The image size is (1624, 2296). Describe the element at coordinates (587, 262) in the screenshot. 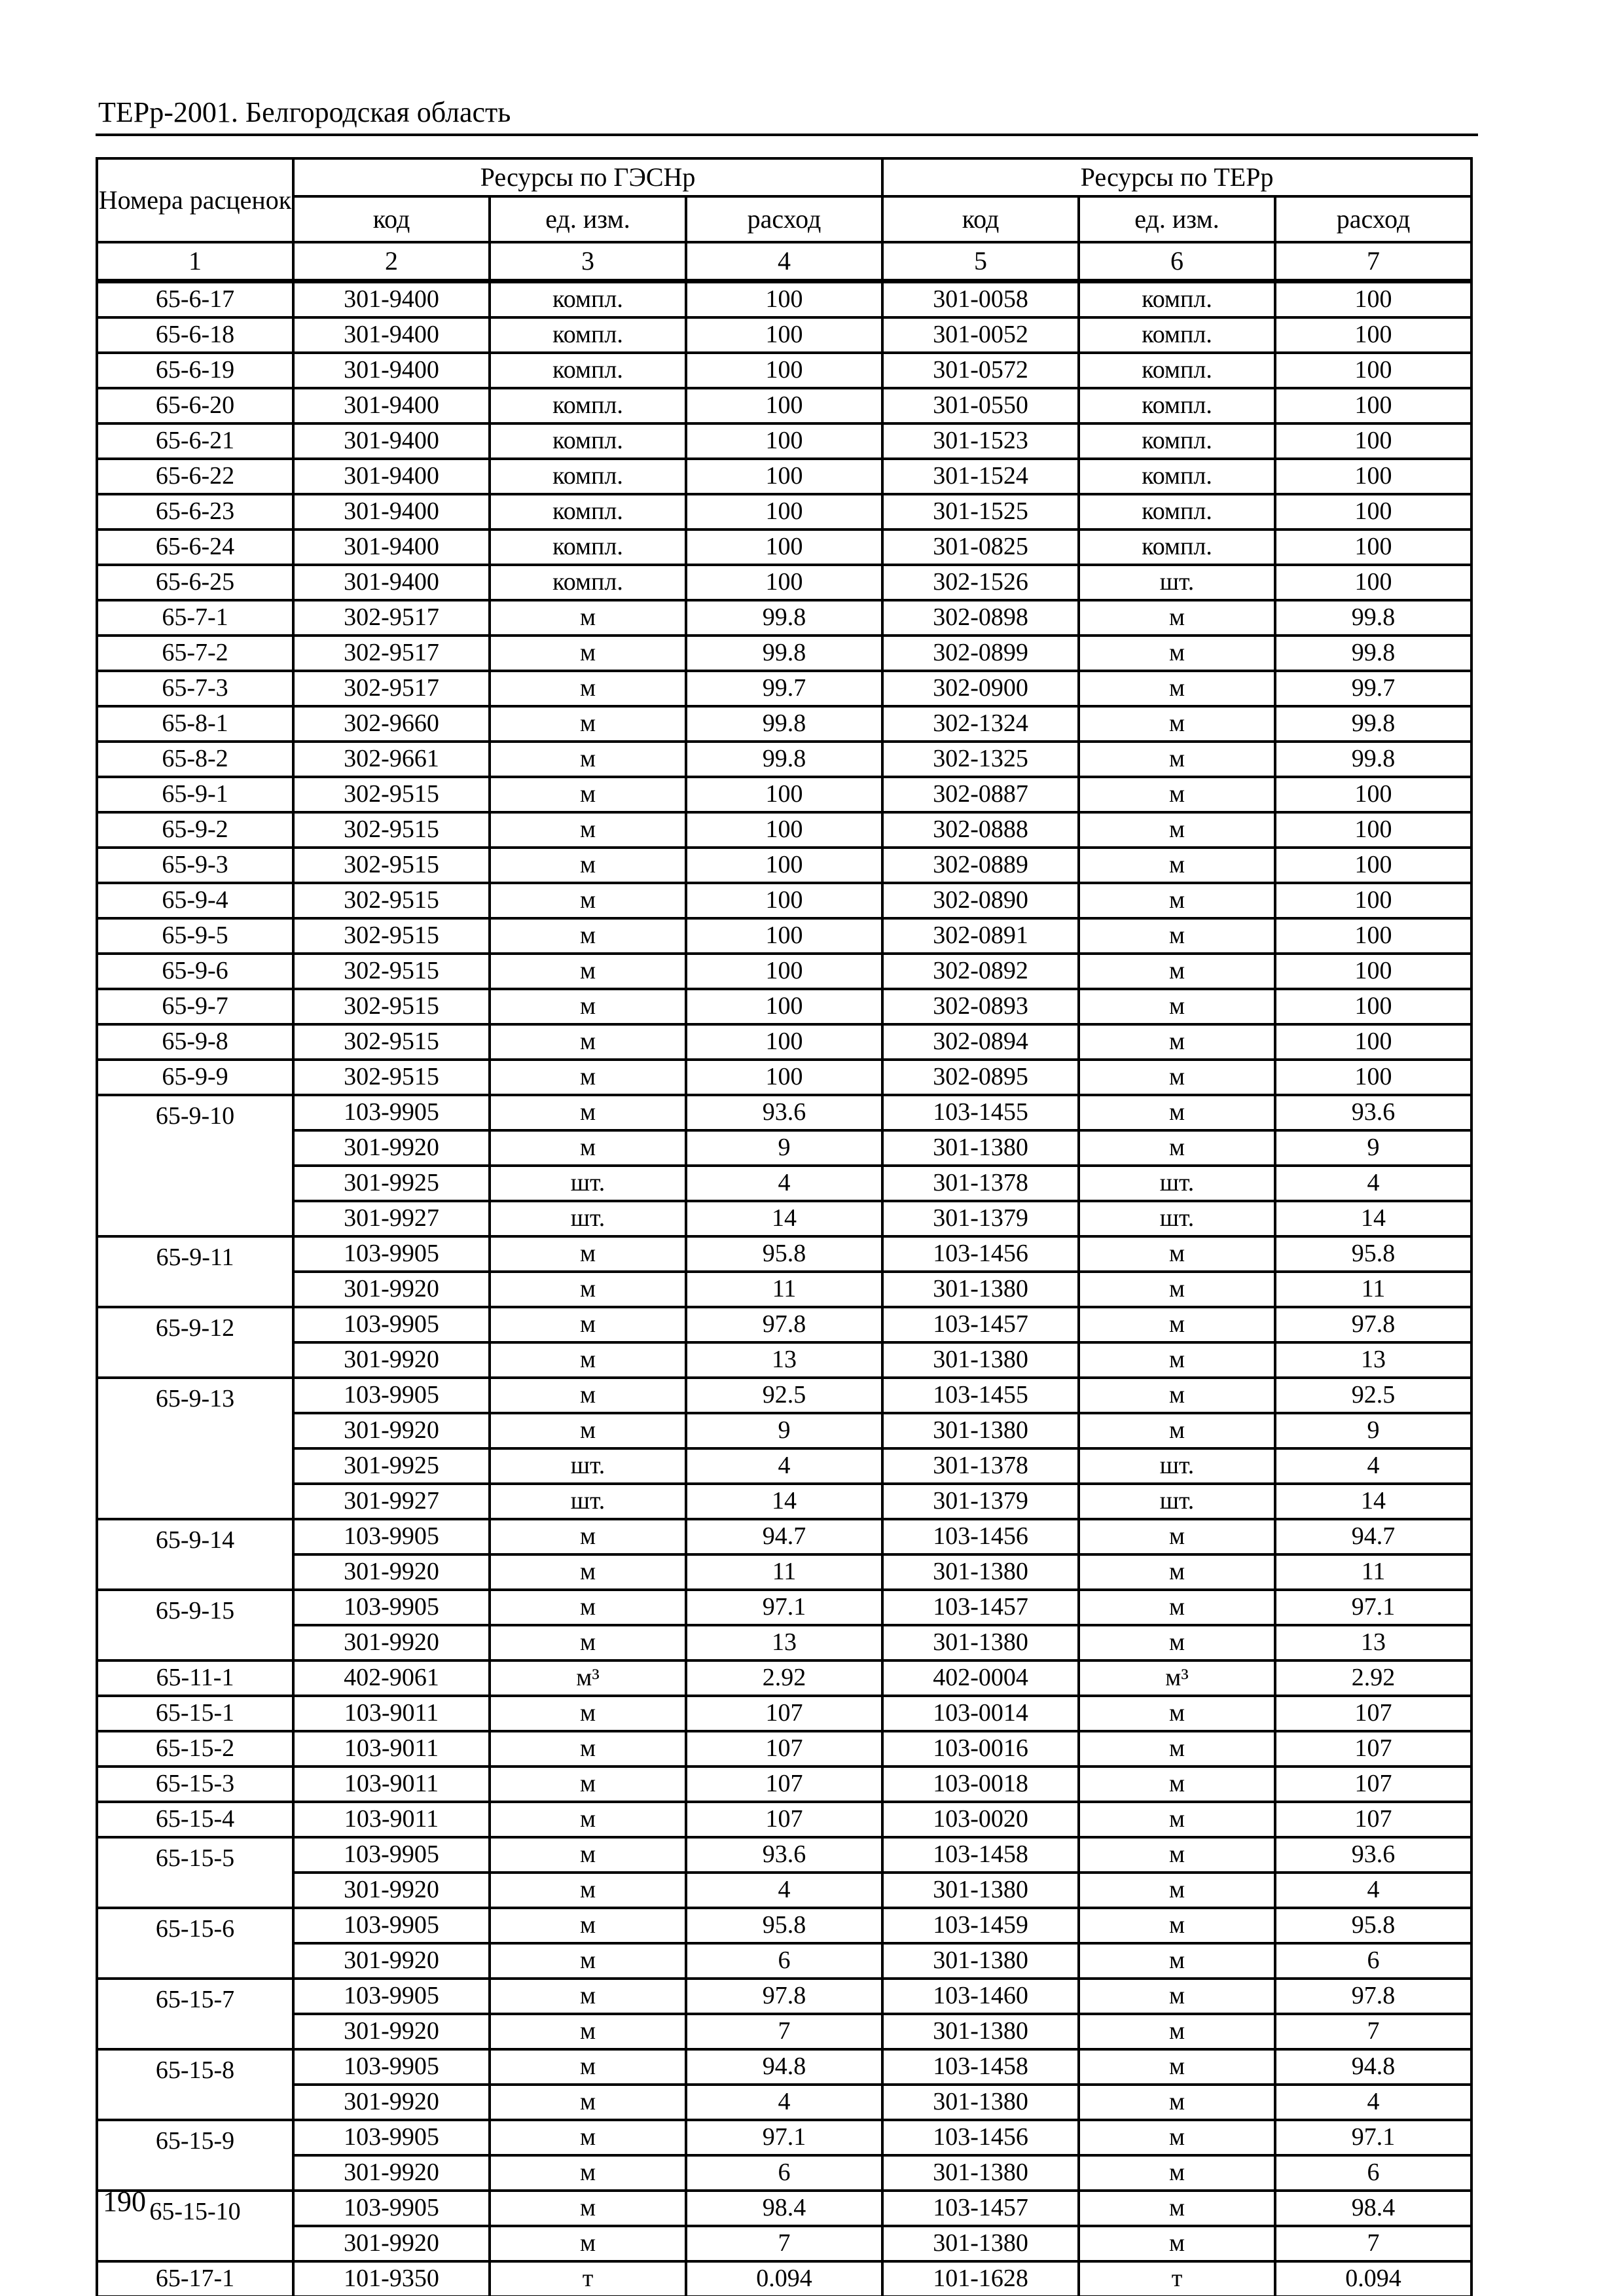

I see `col-number: 3` at that location.